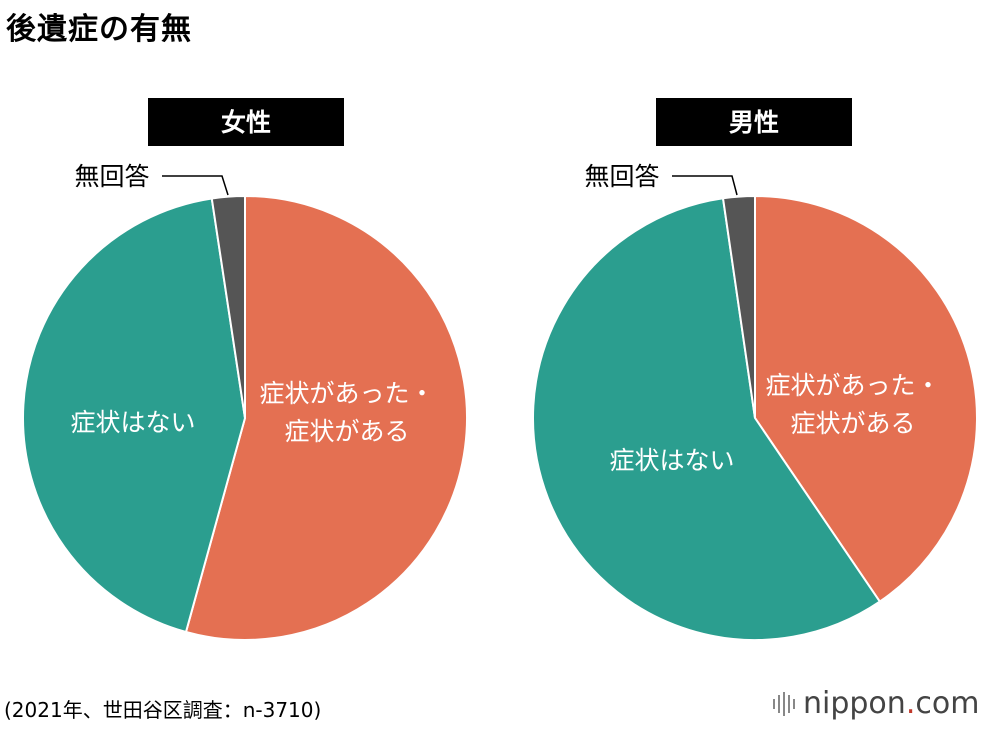 This screenshot has height=730, width=1000. Describe the element at coordinates (132, 422) in the screenshot. I see `pie-0-slice-1-label: 症状はない` at that location.